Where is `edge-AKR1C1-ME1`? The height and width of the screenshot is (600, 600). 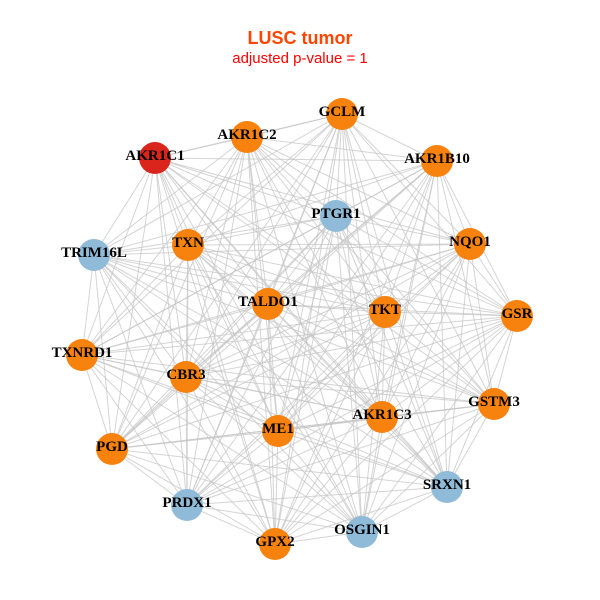 edge-AKR1C1-ME1 is located at coordinates (216, 294).